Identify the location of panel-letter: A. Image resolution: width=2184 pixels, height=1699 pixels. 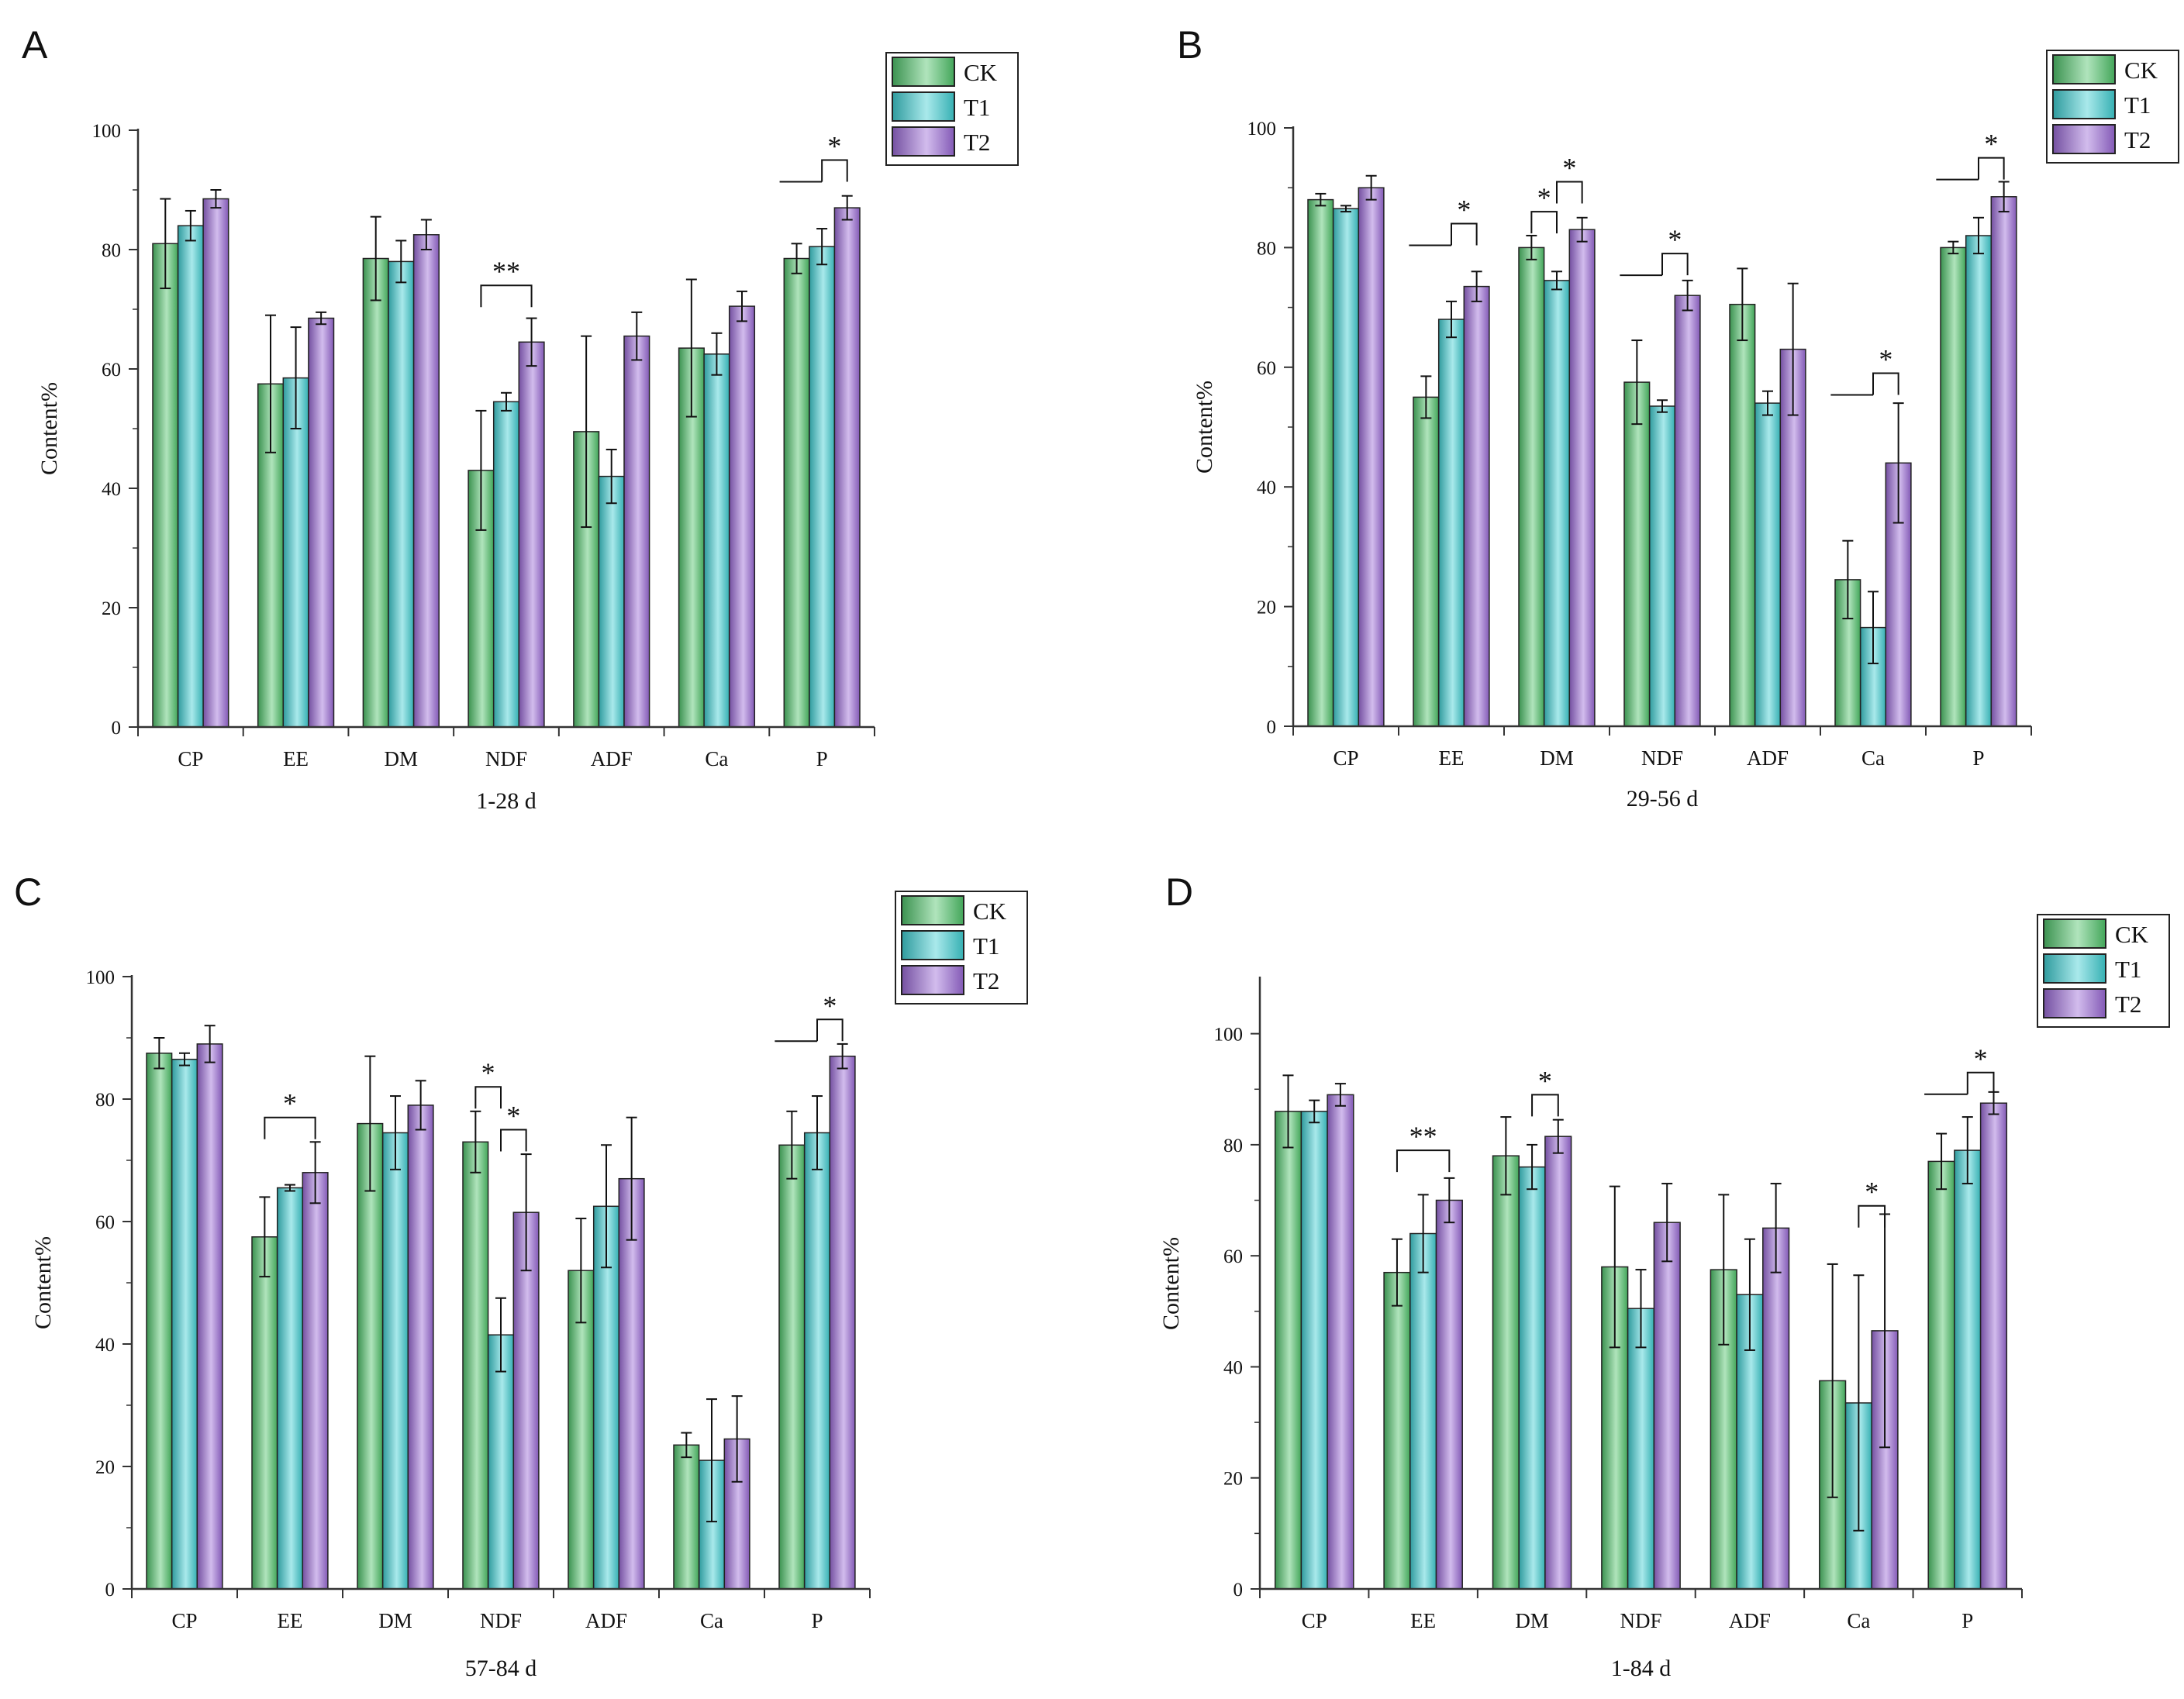
(35, 45).